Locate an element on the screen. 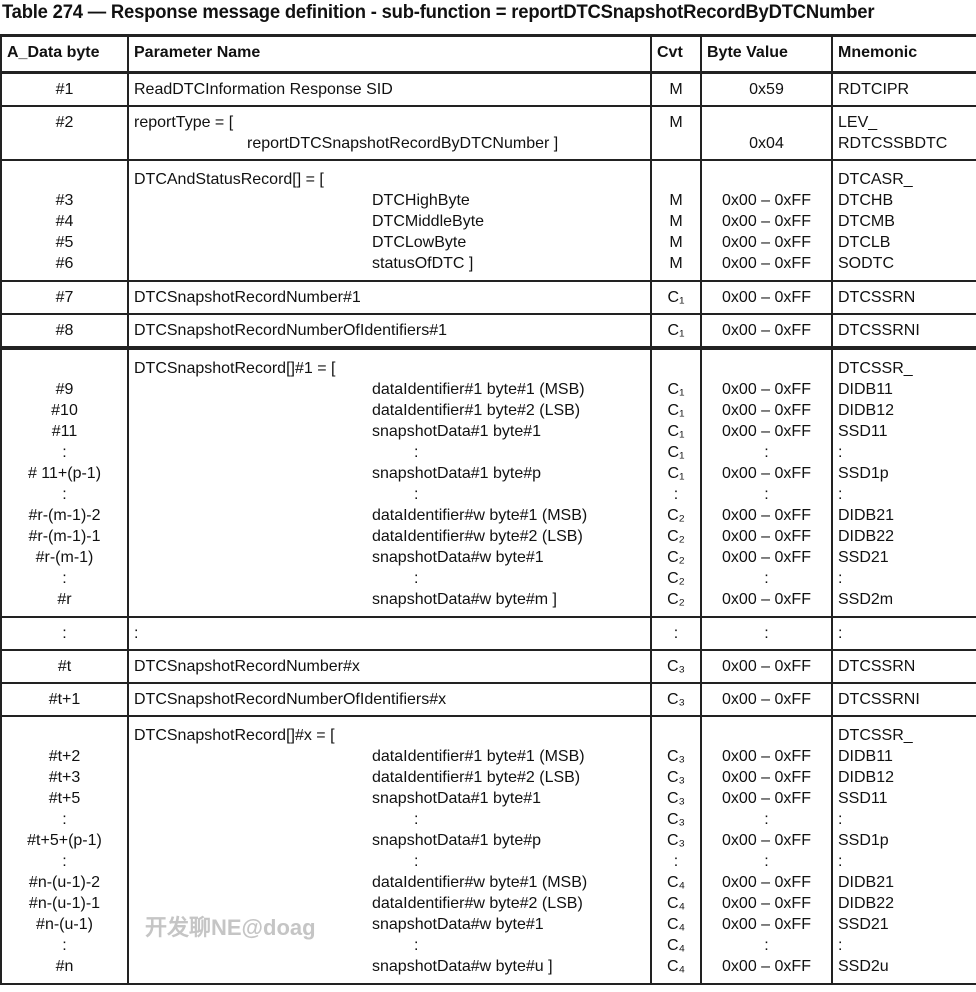 This screenshot has width=976, height=992. cell-line: snapshotData#w byte#1 is located at coordinates (458, 557).